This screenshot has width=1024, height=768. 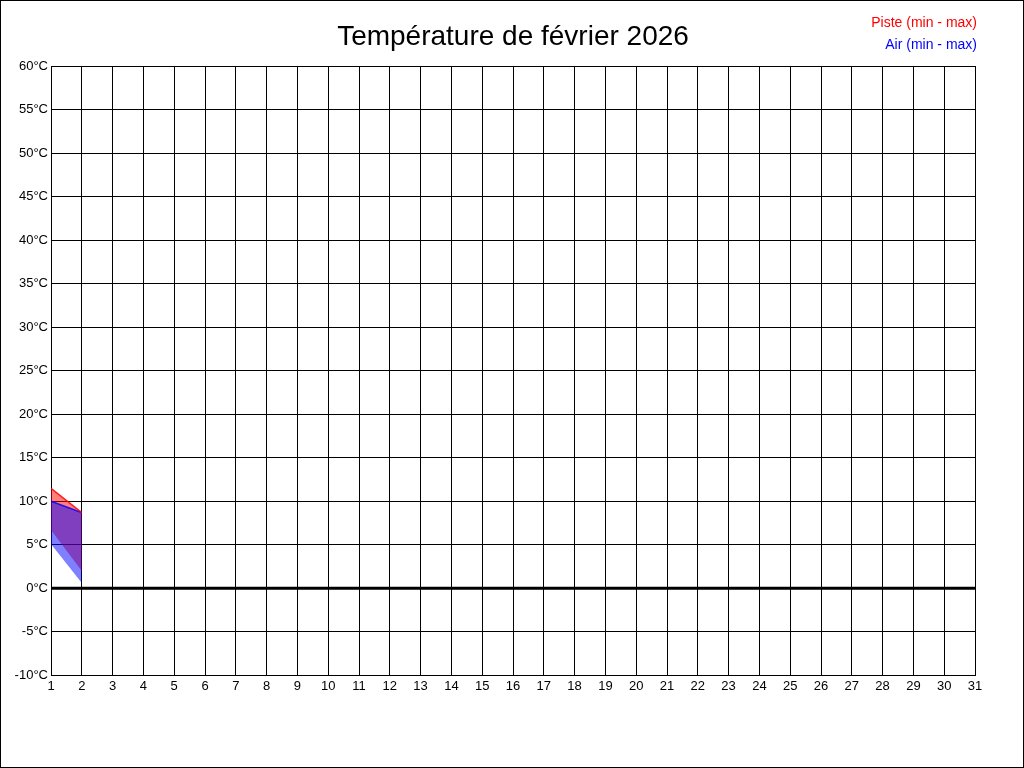 I want to click on y-tick-label: -5°C, so click(x=34, y=631).